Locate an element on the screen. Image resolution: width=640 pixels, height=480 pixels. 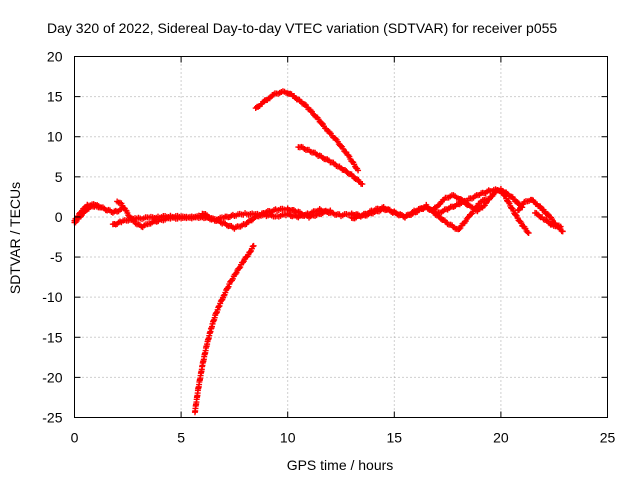
y-tick-label: 20 is located at coordinates (55, 57).